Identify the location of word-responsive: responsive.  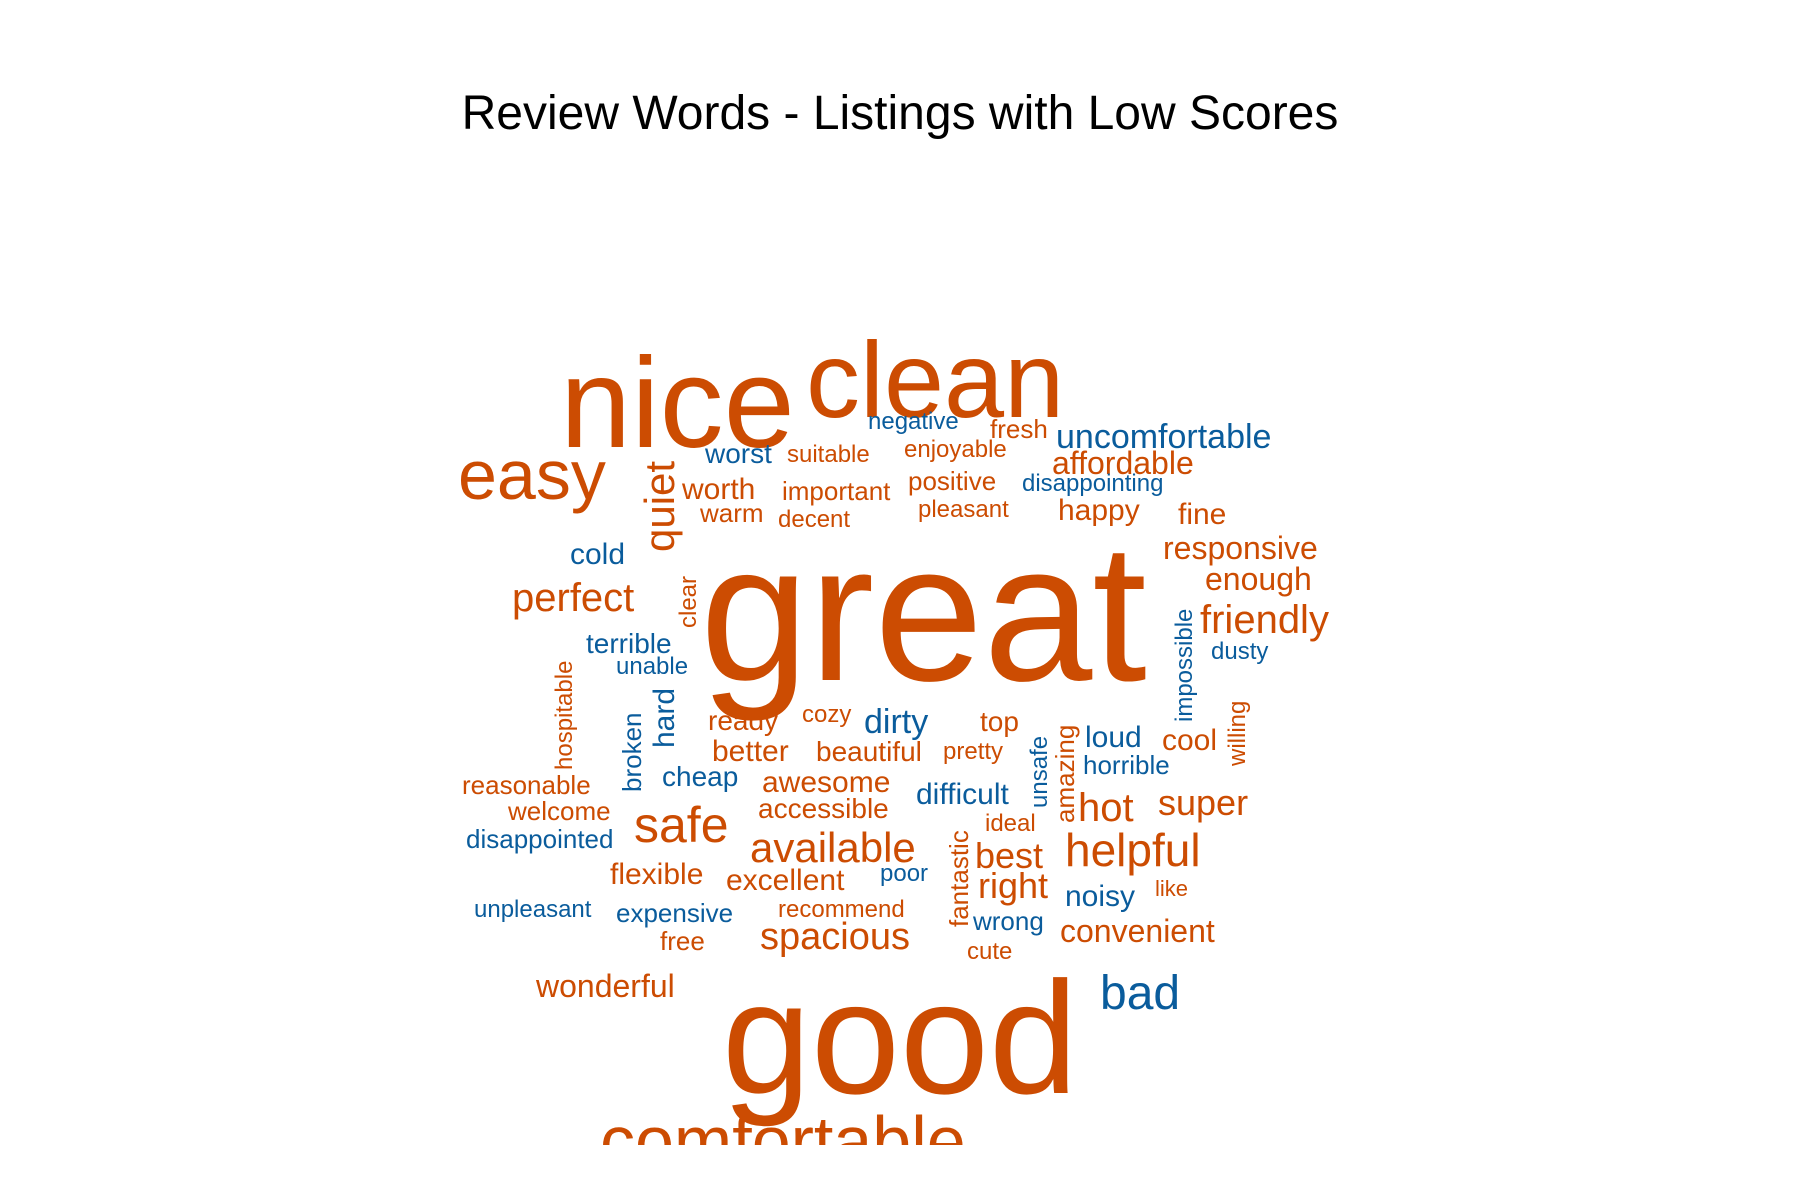
(1240, 548).